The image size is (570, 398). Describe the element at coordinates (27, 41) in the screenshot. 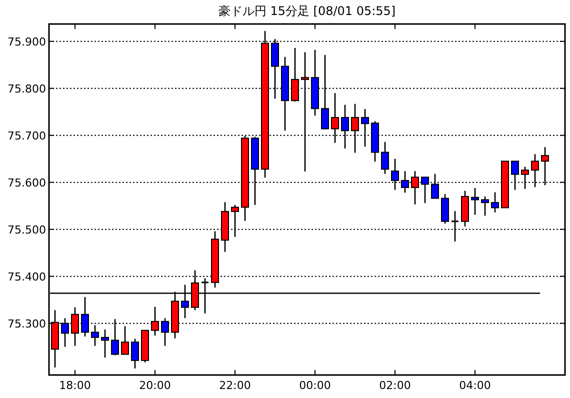

I see `y-tick-label: 75.900` at that location.